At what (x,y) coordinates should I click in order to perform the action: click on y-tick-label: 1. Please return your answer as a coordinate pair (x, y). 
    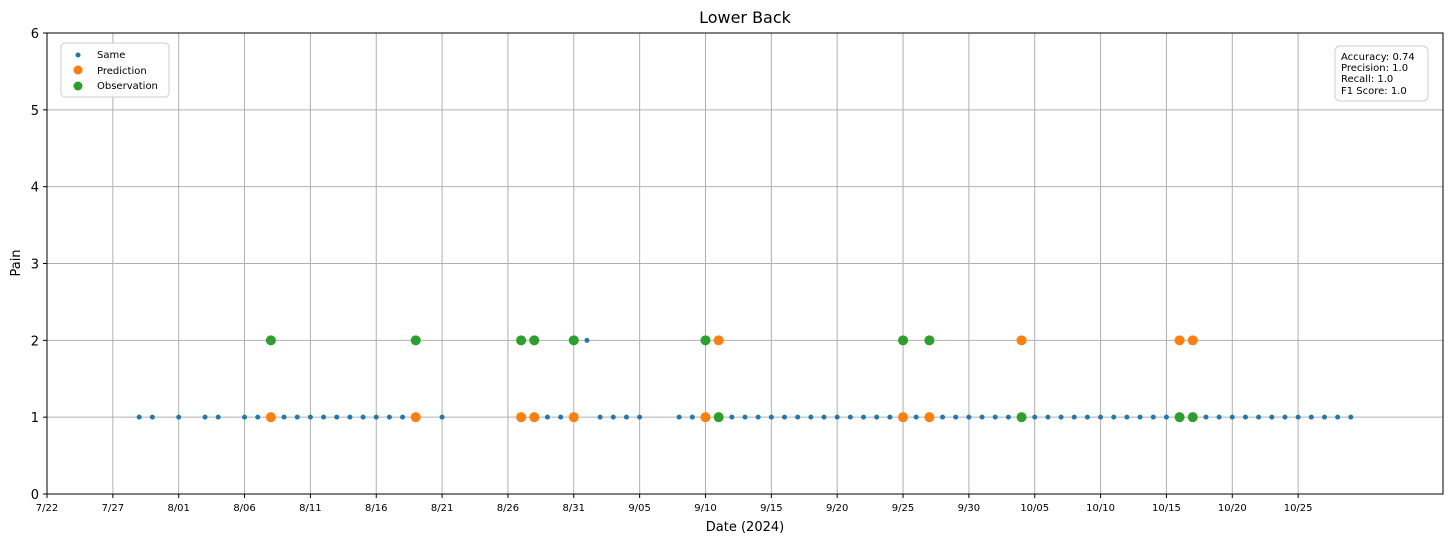
    Looking at the image, I should click on (35, 418).